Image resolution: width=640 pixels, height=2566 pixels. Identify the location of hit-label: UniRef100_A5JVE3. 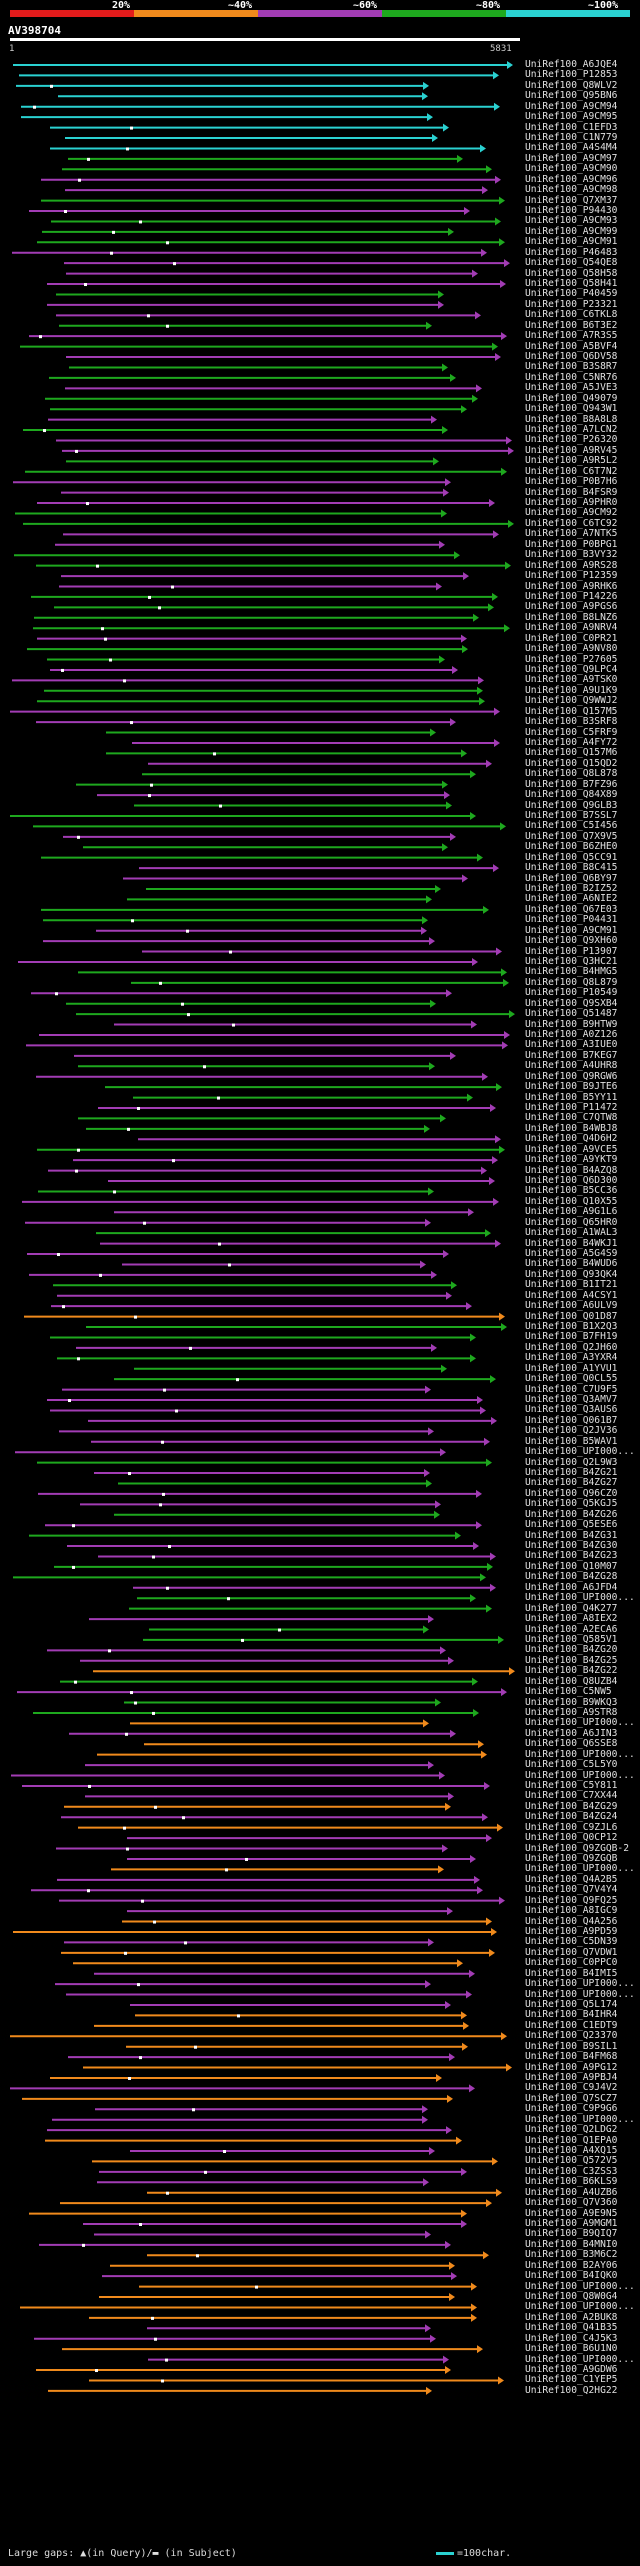
(571, 388).